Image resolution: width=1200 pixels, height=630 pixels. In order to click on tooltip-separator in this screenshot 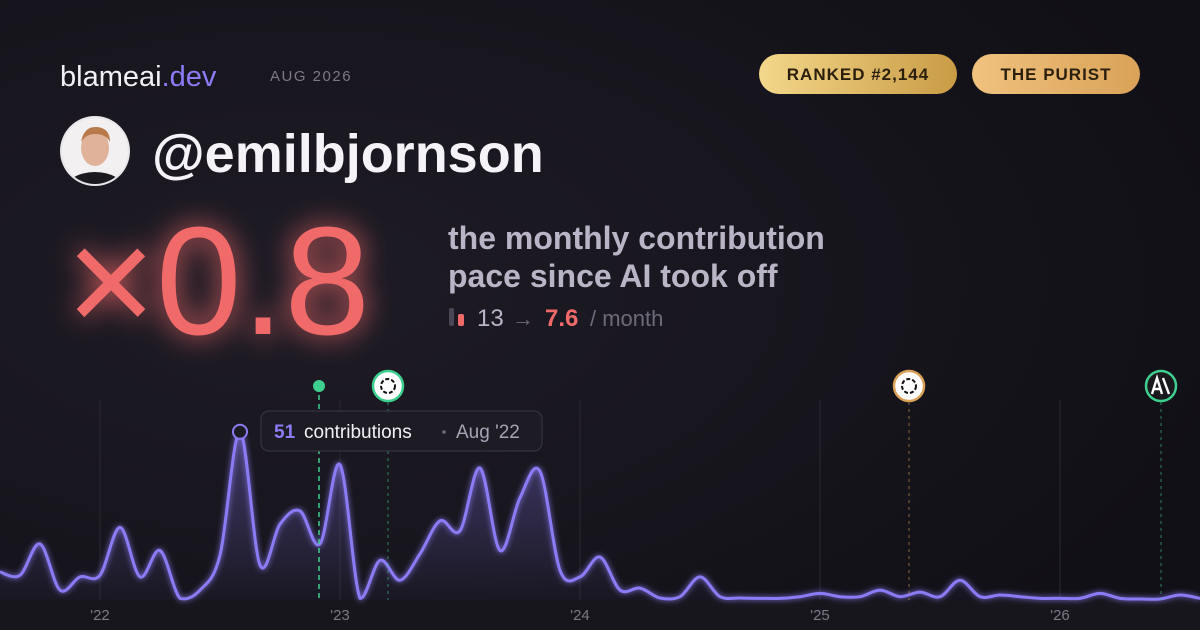, I will do `click(444, 432)`.